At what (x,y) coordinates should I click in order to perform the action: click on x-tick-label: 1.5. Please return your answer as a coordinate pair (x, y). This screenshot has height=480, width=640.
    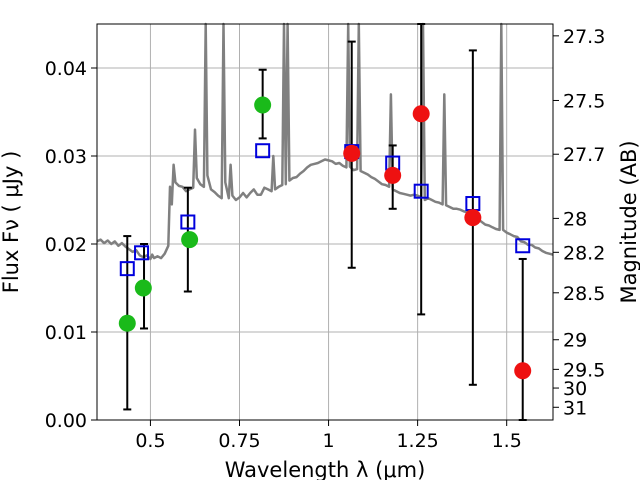
    Looking at the image, I should click on (507, 441).